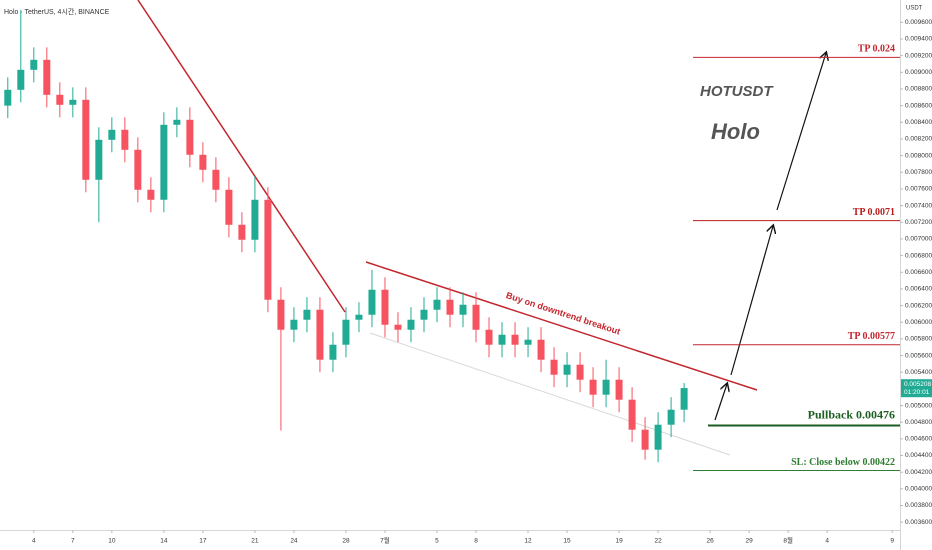 Image resolution: width=932 pixels, height=550 pixels. Describe the element at coordinates (874, 212) in the screenshot. I see `level-label: TP 0.0071` at that location.